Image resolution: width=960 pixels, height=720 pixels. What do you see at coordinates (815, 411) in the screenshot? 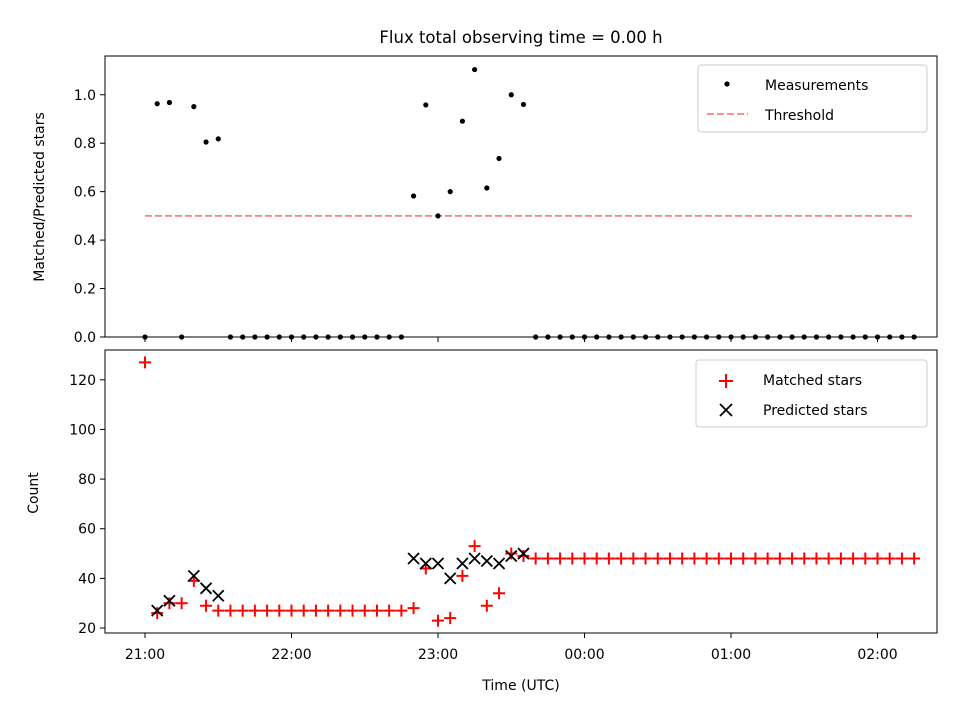
I see `legend-predicted-label: Predicted stars` at bounding box center [815, 411].